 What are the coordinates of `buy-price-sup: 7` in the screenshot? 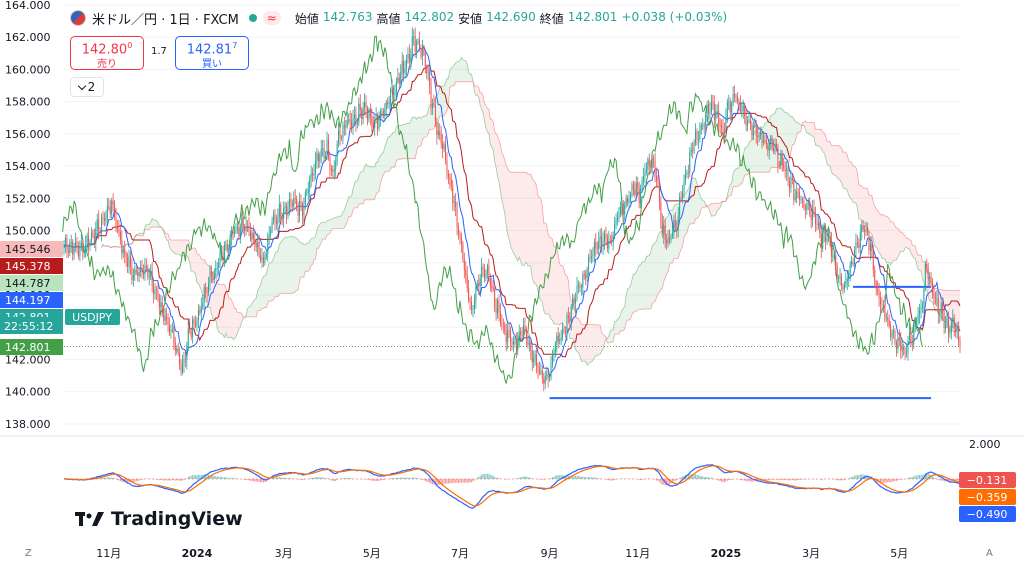 It's located at (235, 45).